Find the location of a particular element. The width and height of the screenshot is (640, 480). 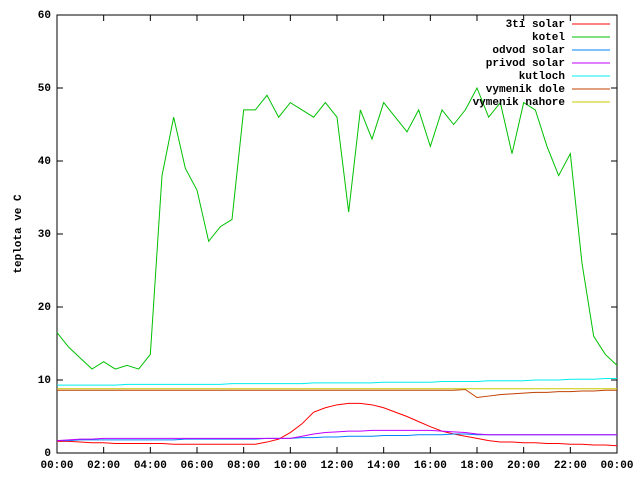

y-tick-label: 20 is located at coordinates (44, 308).